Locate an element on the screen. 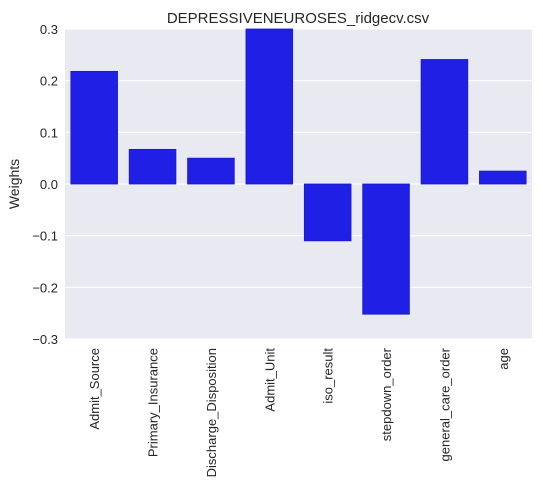 This screenshot has width=543, height=502. bar-admit-source is located at coordinates (94, 127).